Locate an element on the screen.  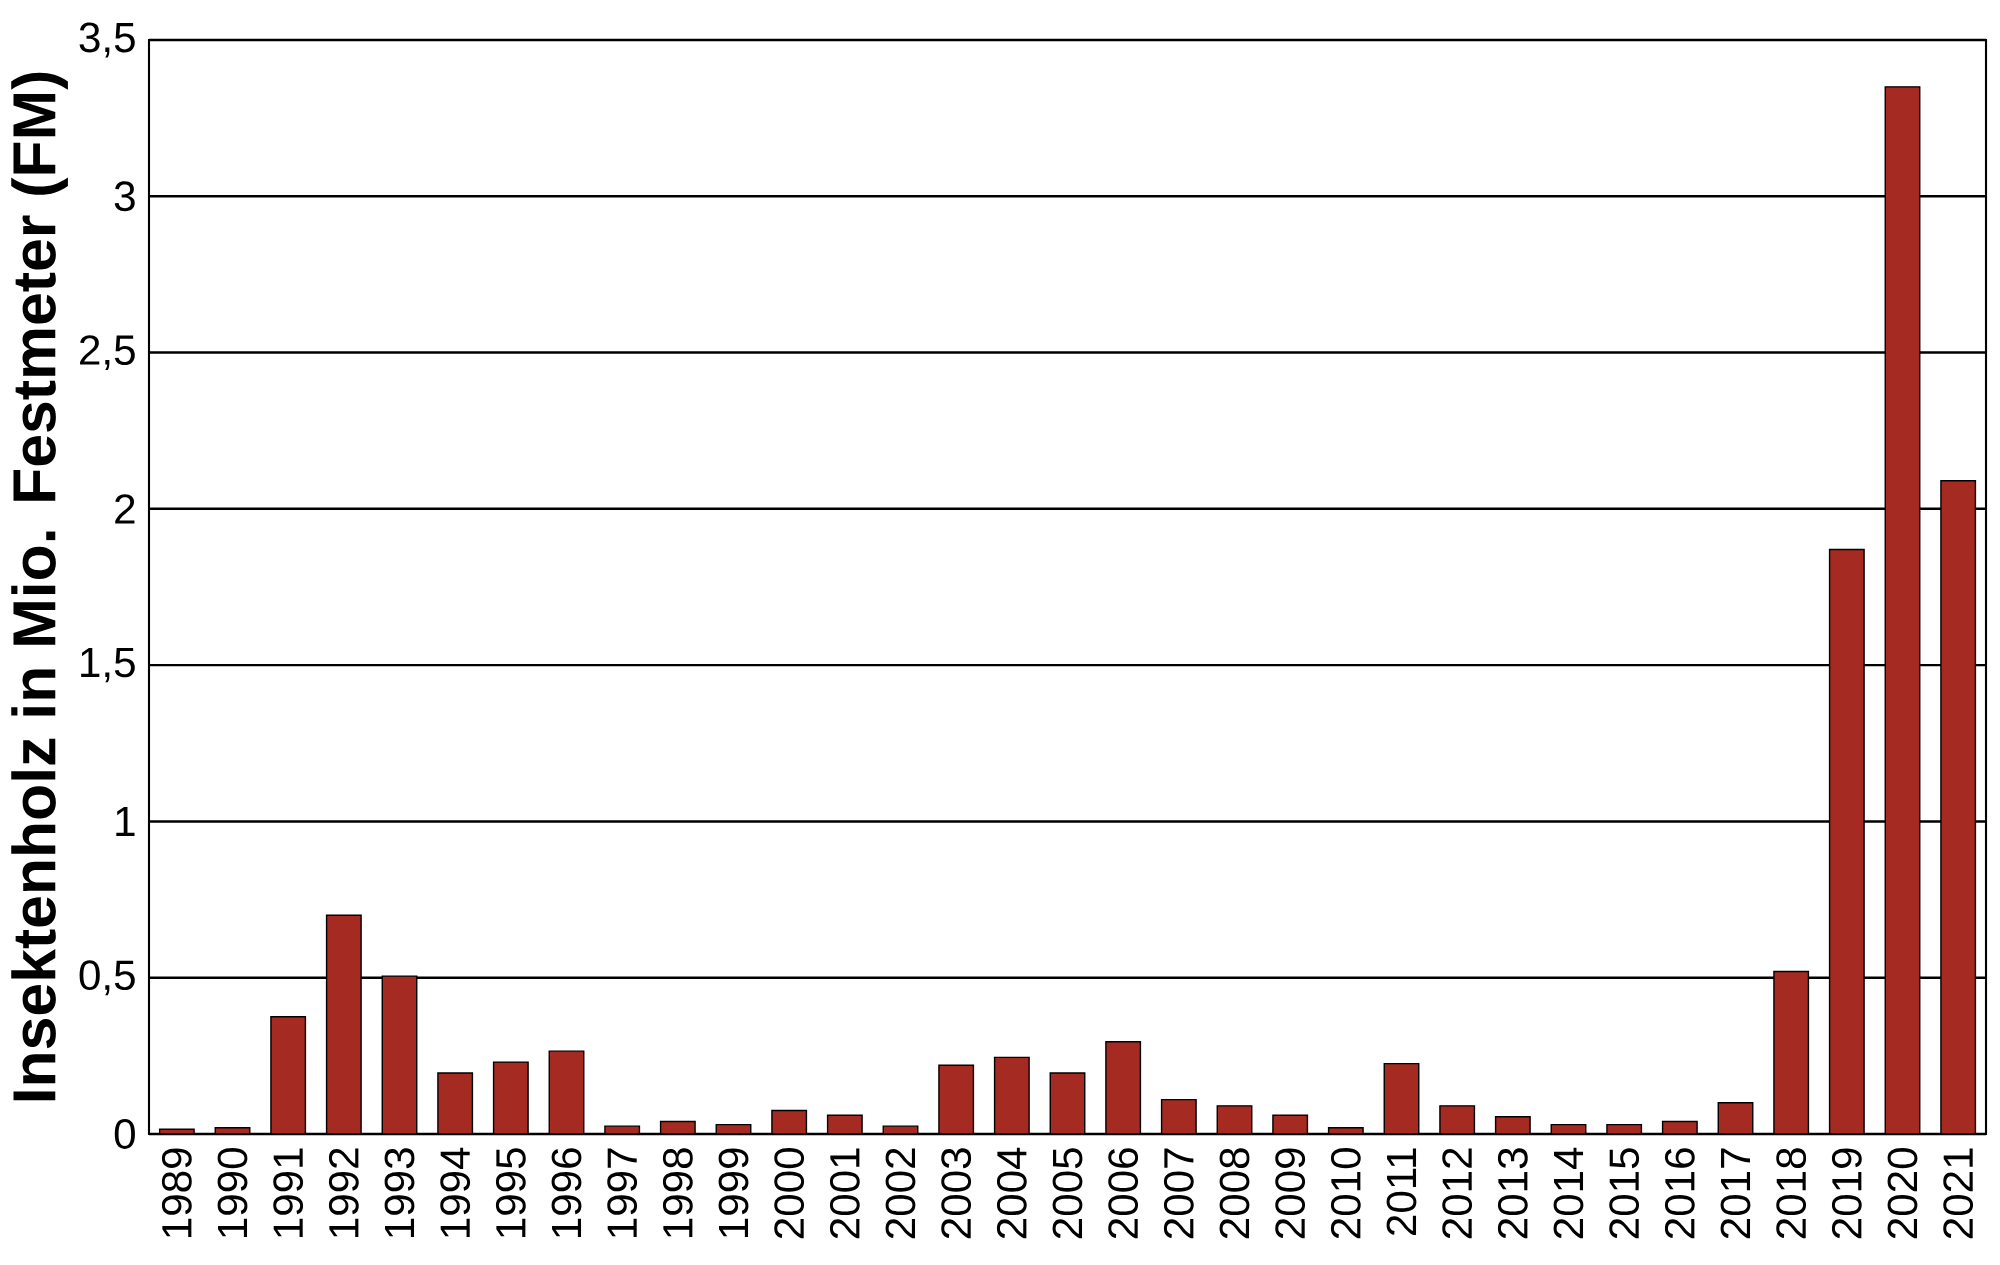
x-tick-label: 1996 is located at coordinates (566, 1193).